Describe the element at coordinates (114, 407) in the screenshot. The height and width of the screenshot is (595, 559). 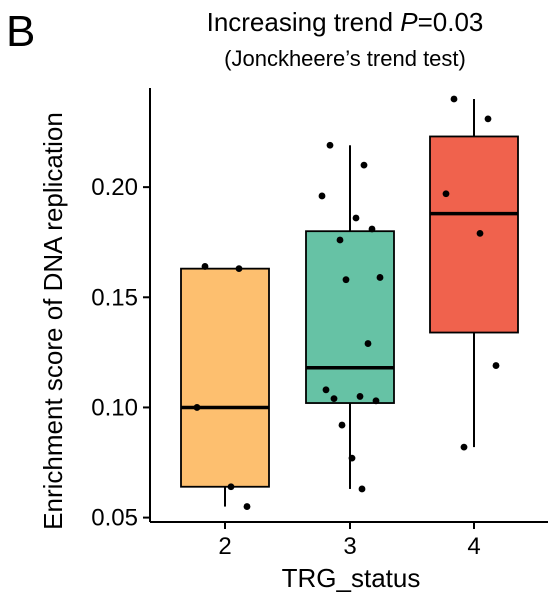
I see `y-tick-label: 0.10` at that location.